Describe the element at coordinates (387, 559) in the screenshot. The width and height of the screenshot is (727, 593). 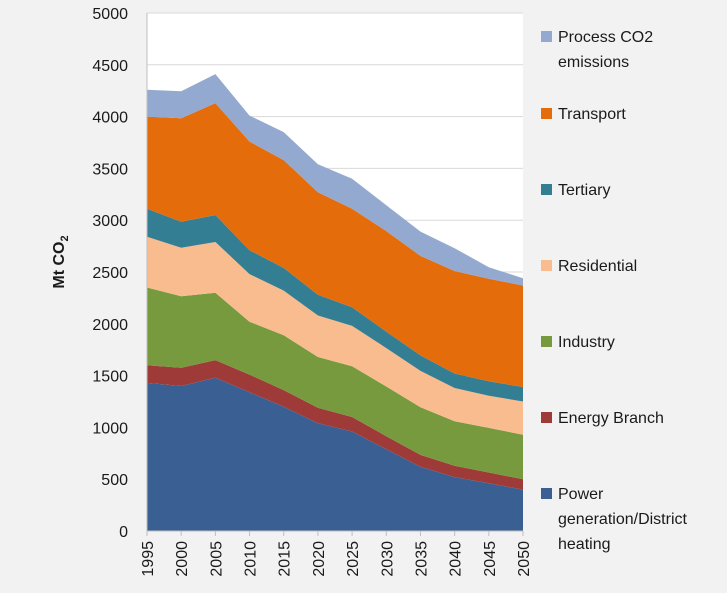
I see `x-tick-label: 2030` at that location.